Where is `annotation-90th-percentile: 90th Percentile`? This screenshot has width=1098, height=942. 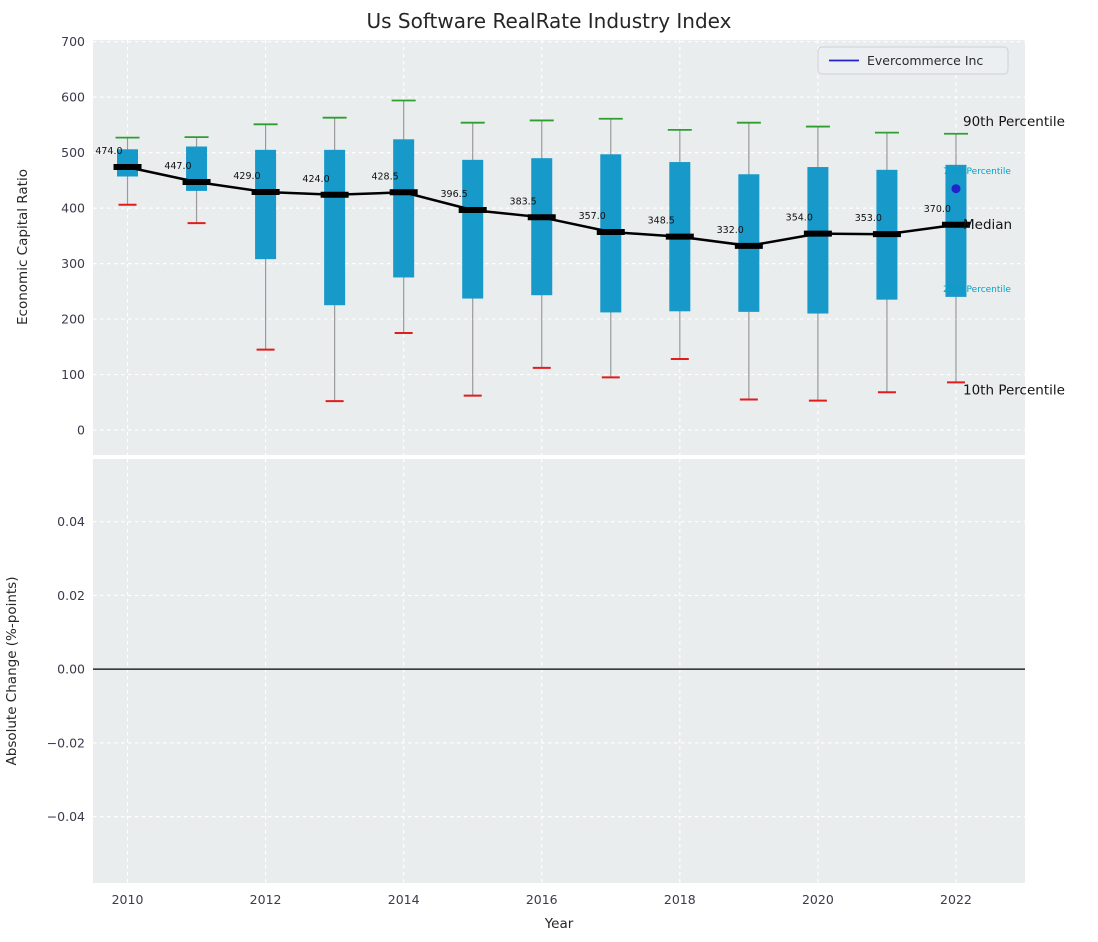 annotation-90th-percentile: 90th Percentile is located at coordinates (1014, 122).